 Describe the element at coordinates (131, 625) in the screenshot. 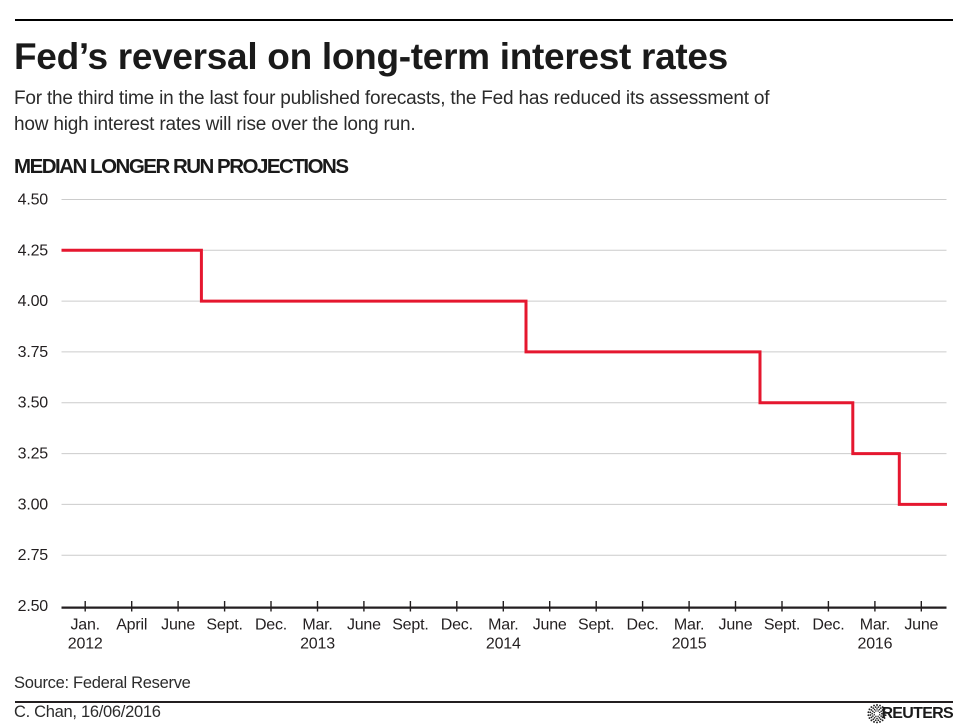

I see `svg-text: April` at that location.